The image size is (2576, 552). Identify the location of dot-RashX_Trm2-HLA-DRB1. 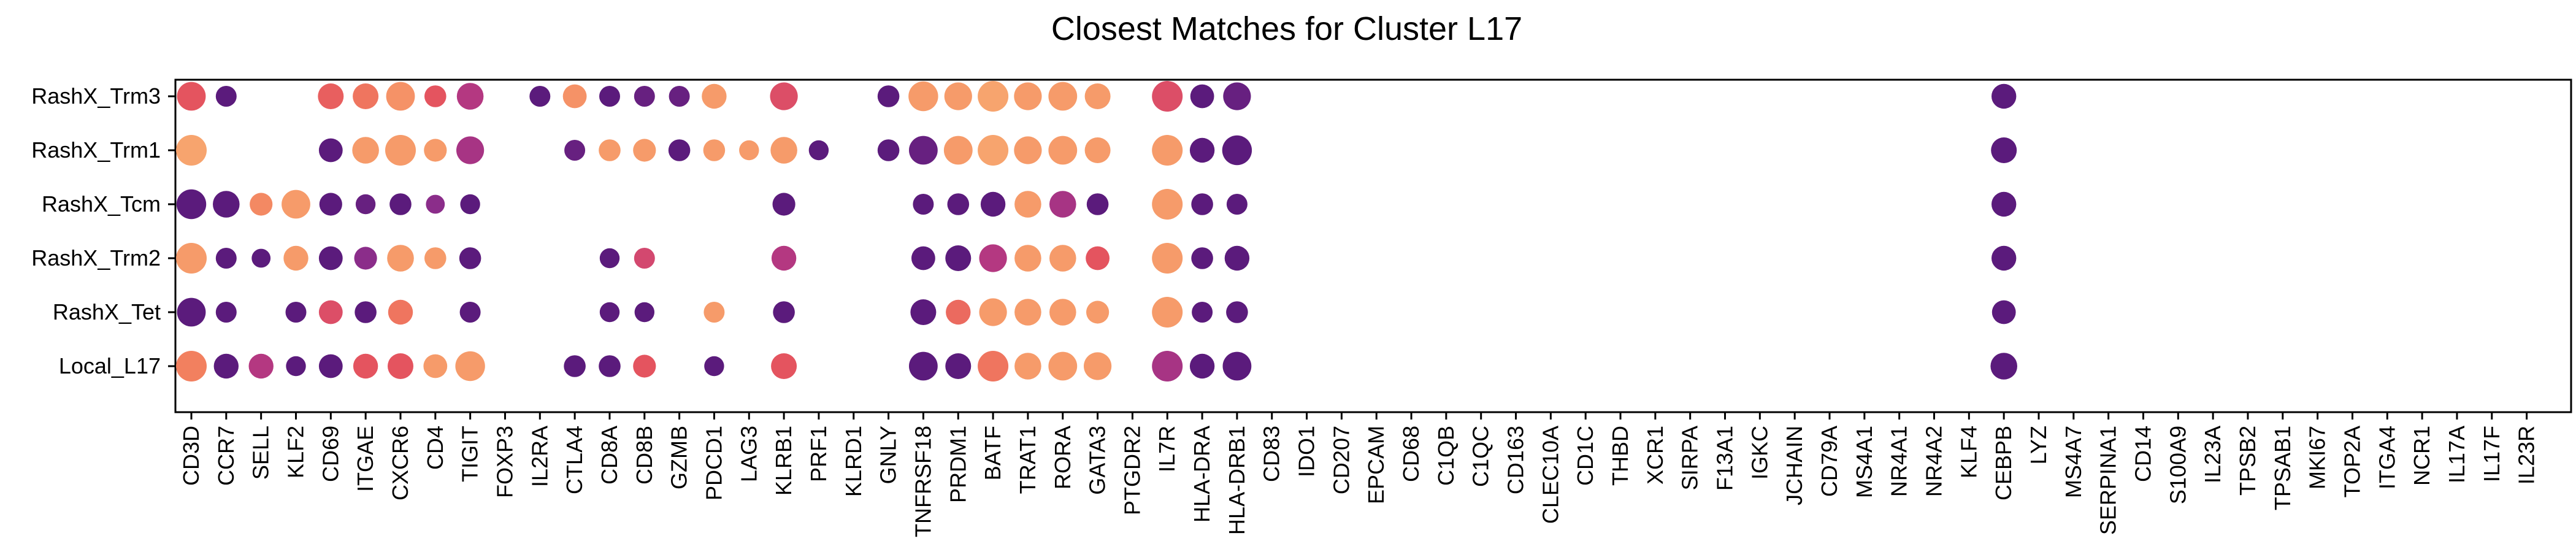
(1237, 258).